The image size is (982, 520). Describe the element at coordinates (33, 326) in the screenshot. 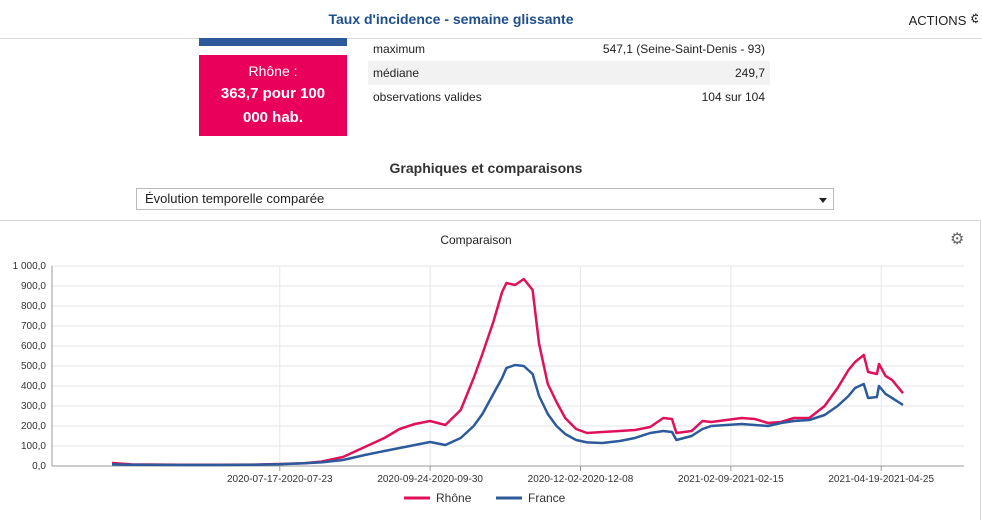

I see `y-tick-label: 700,0` at that location.